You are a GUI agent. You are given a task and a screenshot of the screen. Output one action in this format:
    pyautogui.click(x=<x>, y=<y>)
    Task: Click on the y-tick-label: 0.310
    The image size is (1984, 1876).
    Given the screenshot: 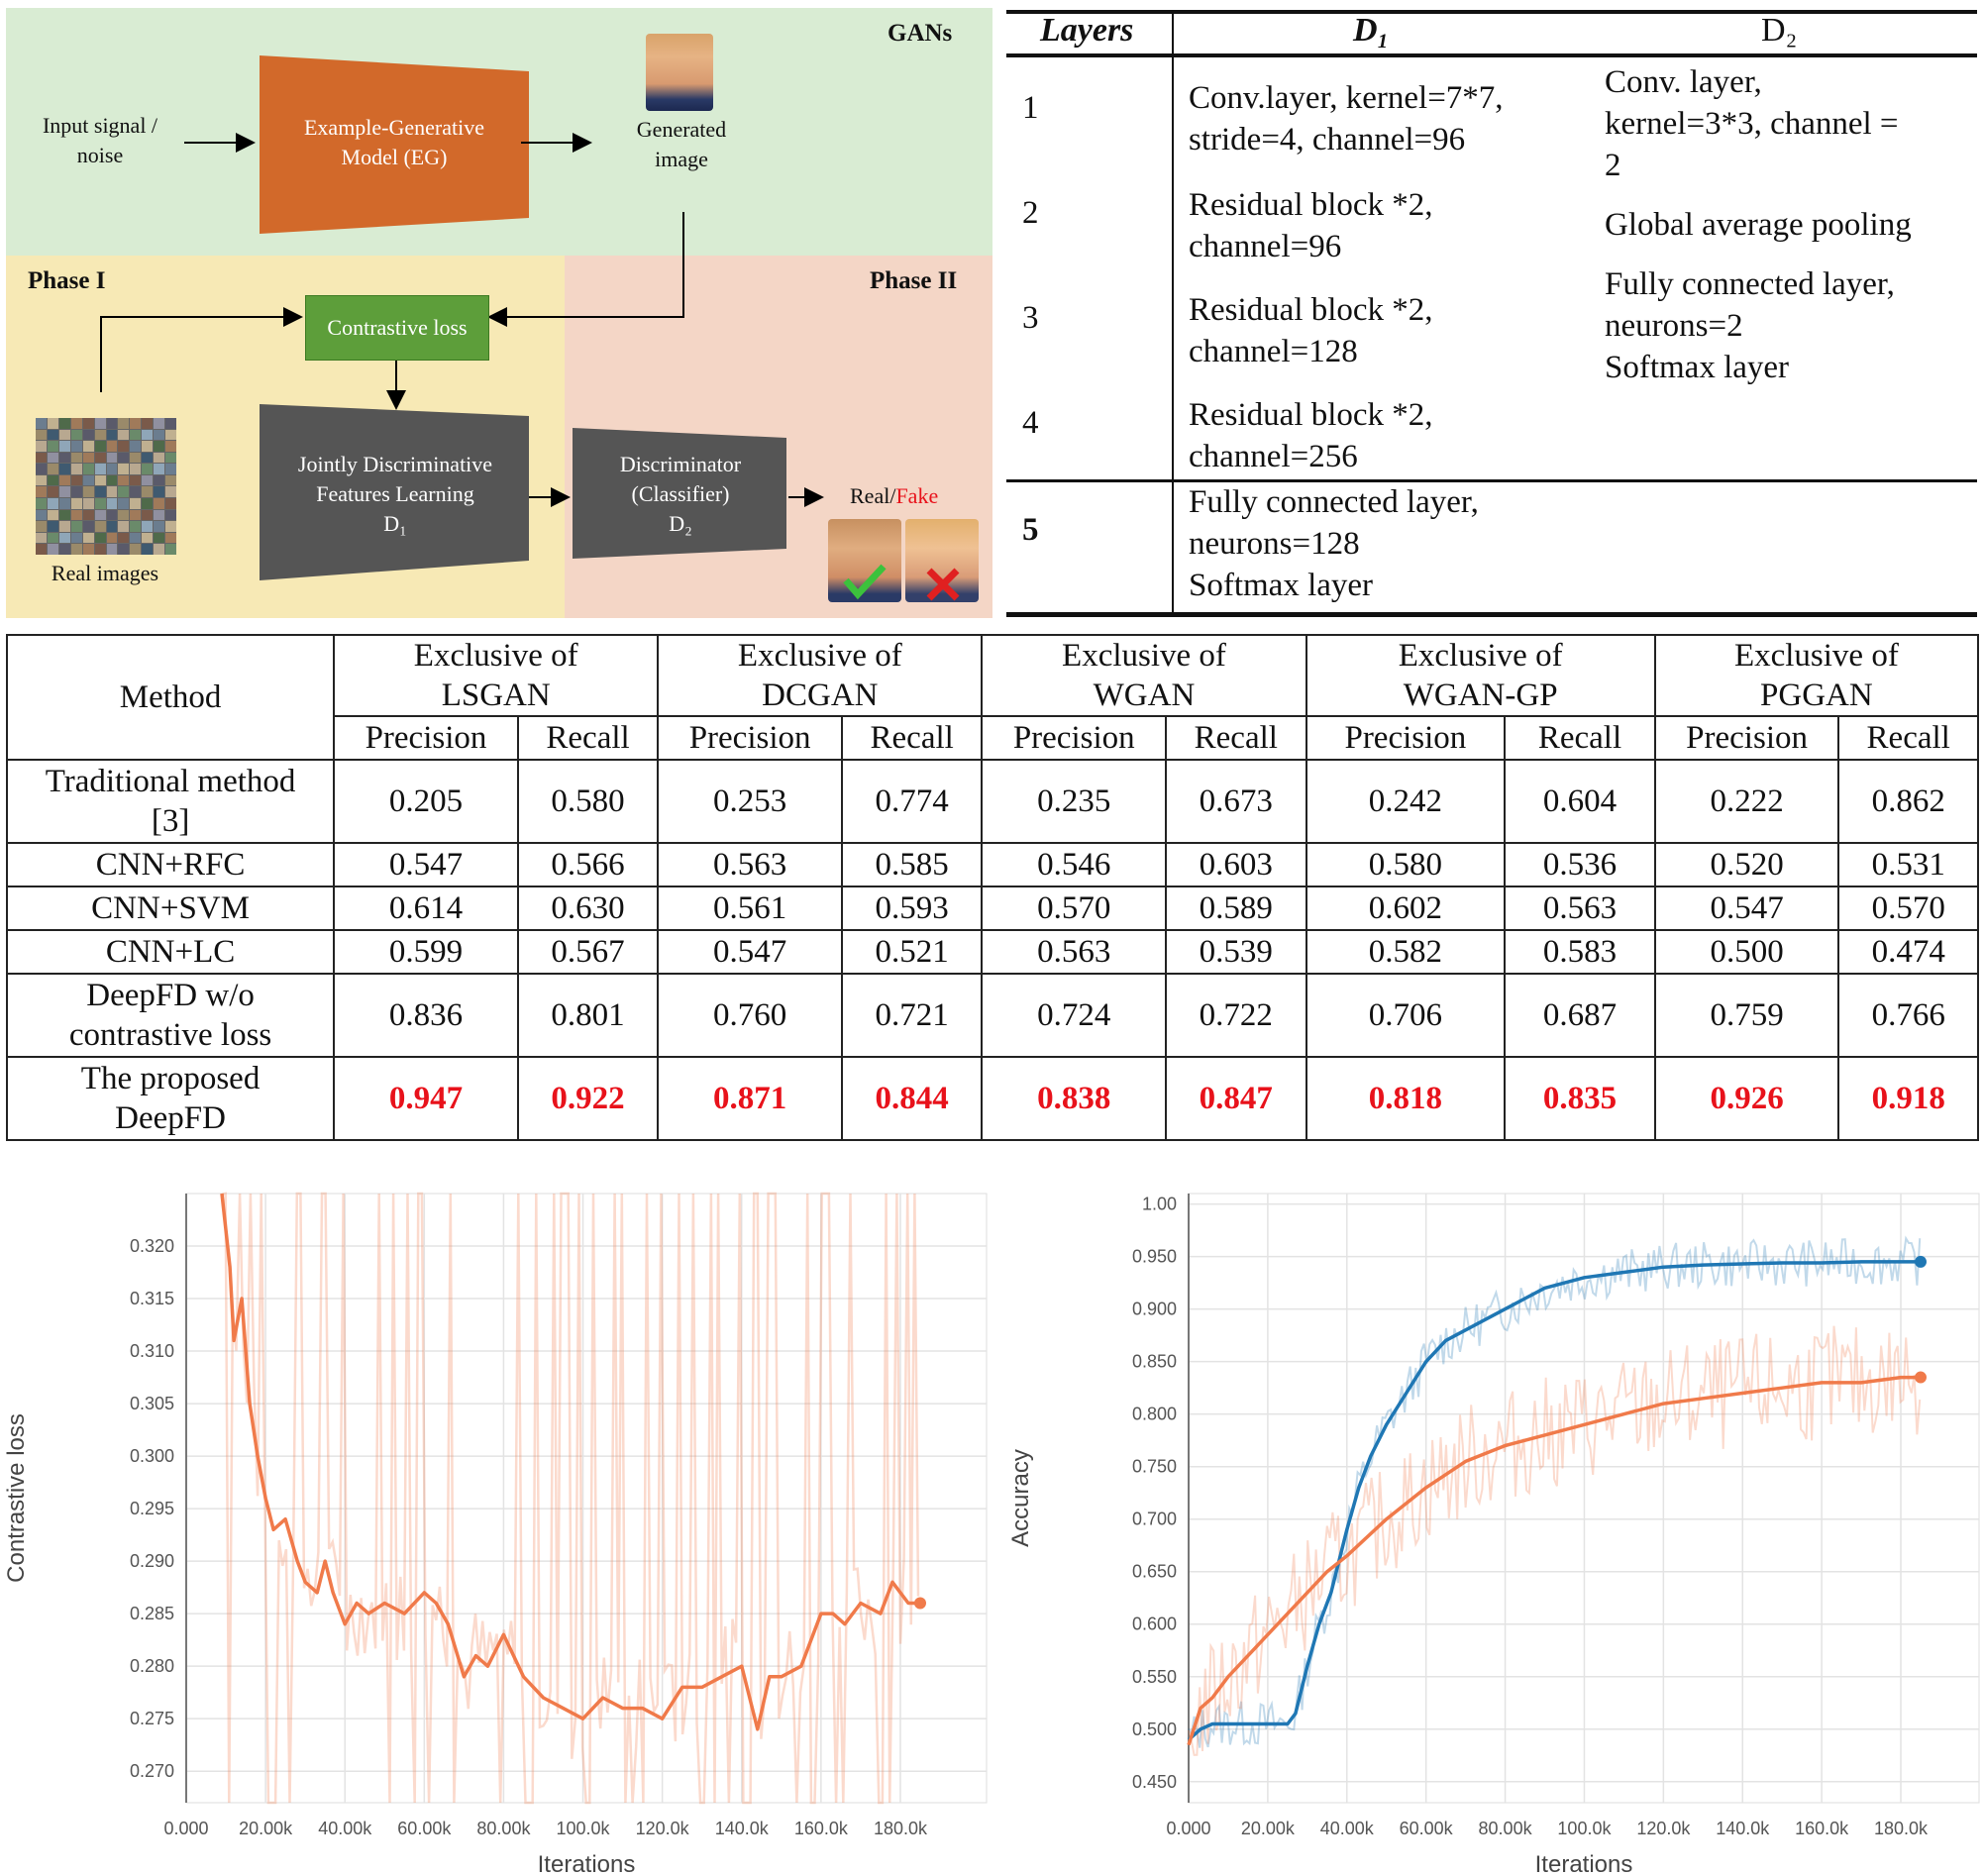 What is the action you would take?
    pyautogui.click(x=152, y=1351)
    